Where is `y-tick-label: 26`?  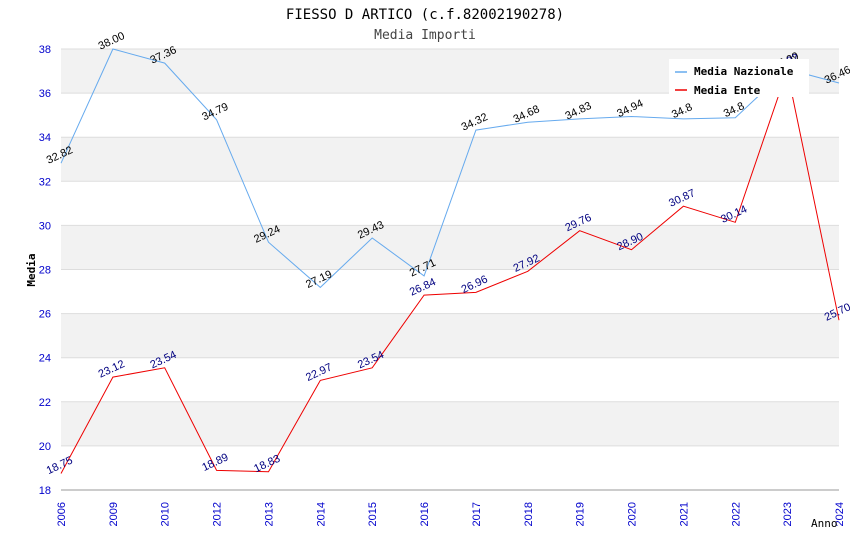
y-tick-label: 26 is located at coordinates (45, 315).